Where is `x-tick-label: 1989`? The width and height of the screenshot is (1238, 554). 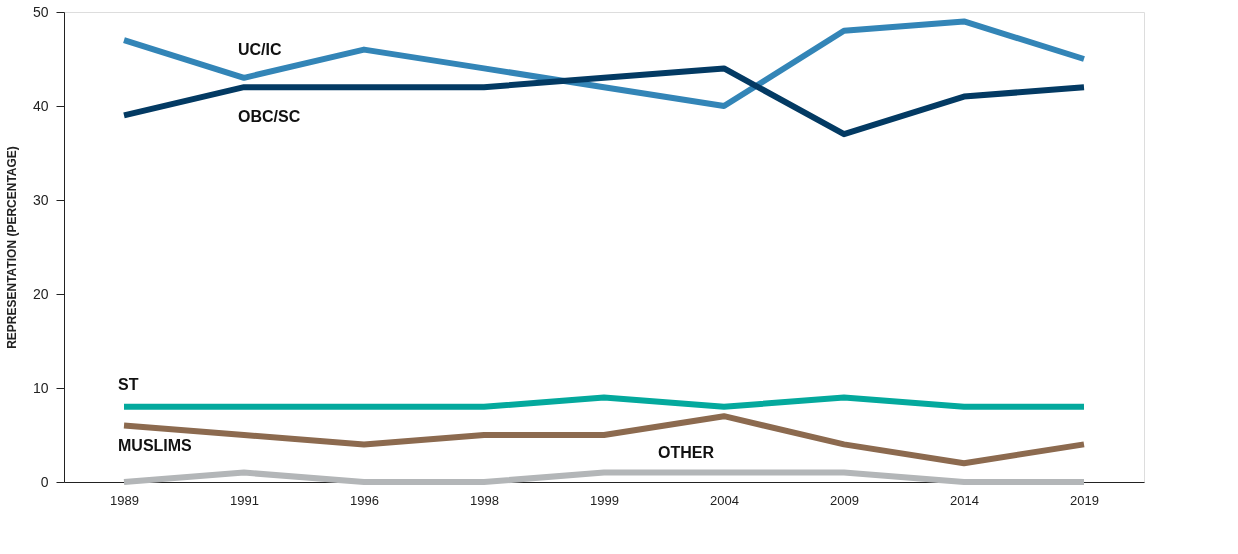
x-tick-label: 1989 is located at coordinates (124, 500).